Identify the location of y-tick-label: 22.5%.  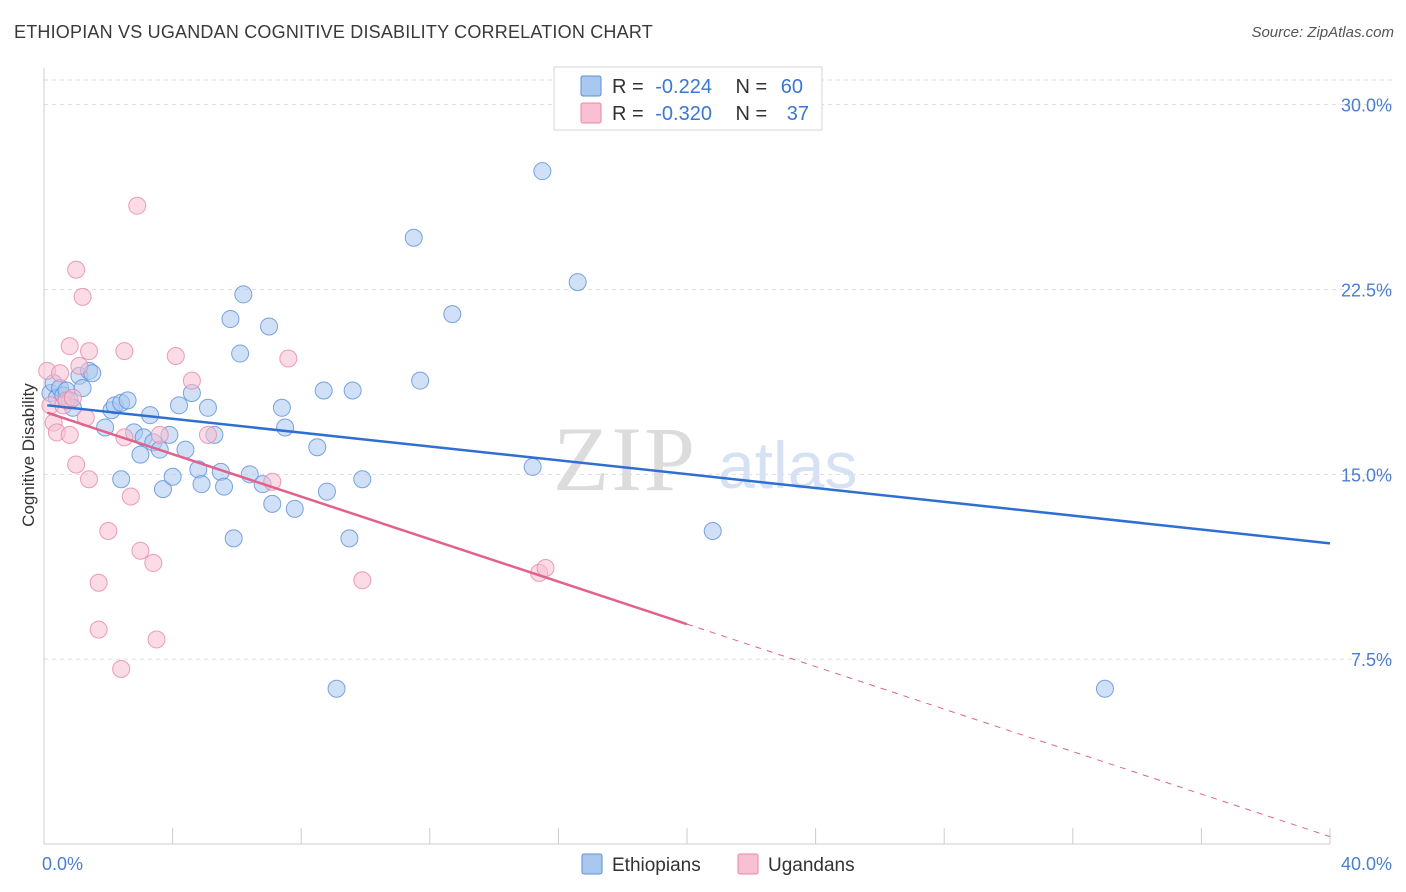
(1366, 290).